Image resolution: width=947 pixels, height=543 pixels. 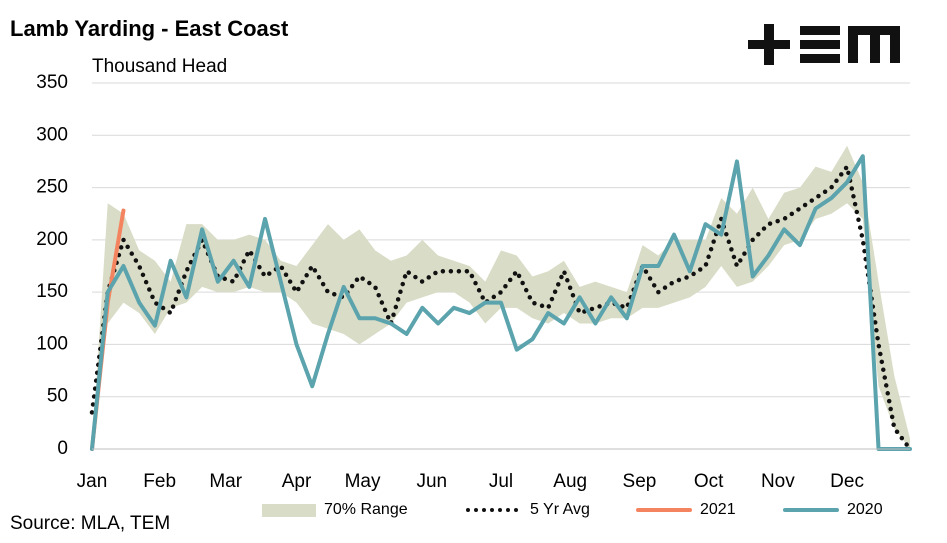 I want to click on y-tick-label: 150, so click(x=52, y=291).